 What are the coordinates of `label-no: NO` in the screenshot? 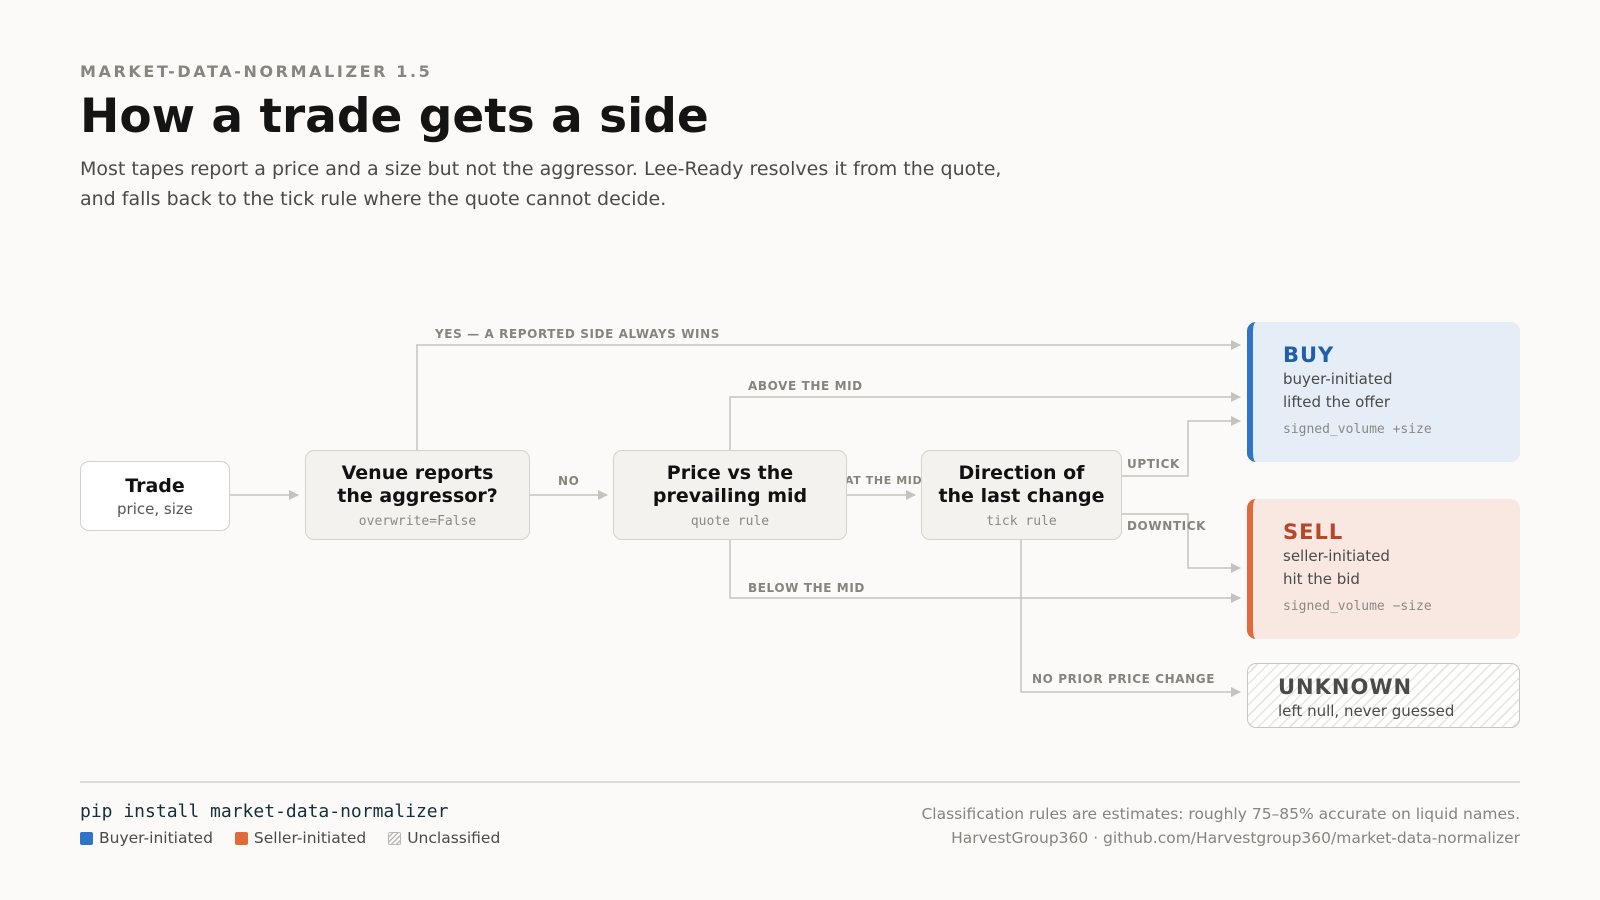 It's located at (568, 481).